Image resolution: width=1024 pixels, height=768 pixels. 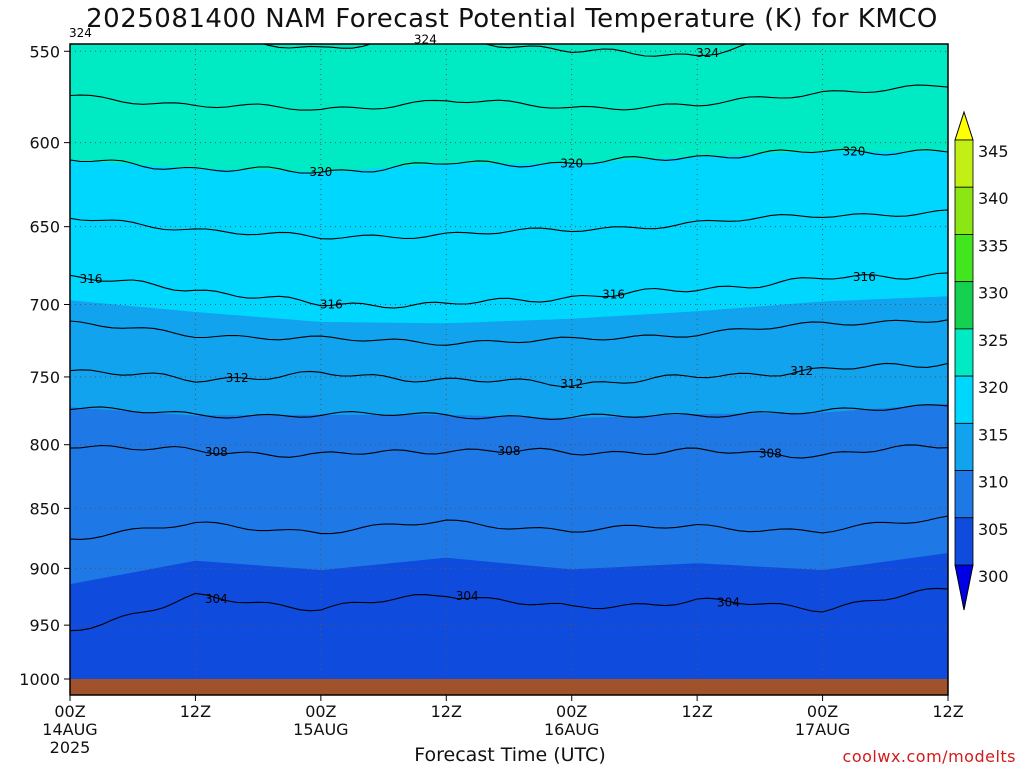 I want to click on colorbar: 345 340 335 330 325 320 315 310 305 300, so click(x=981, y=360).